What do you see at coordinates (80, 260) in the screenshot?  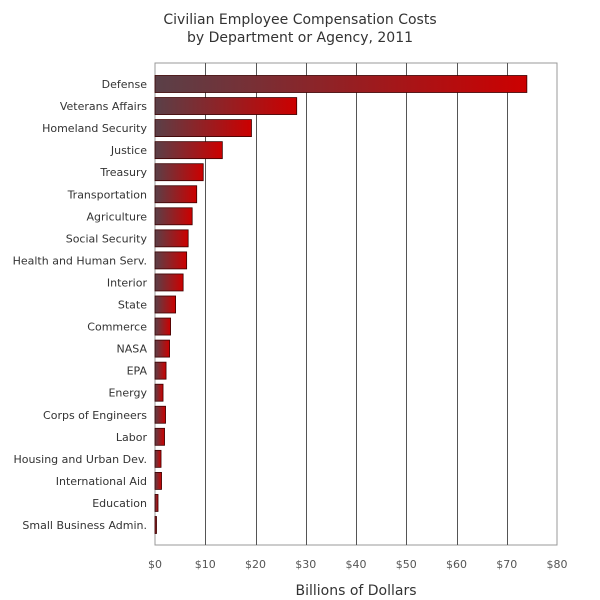 I see `category-label: Health and Human Serv.` at bounding box center [80, 260].